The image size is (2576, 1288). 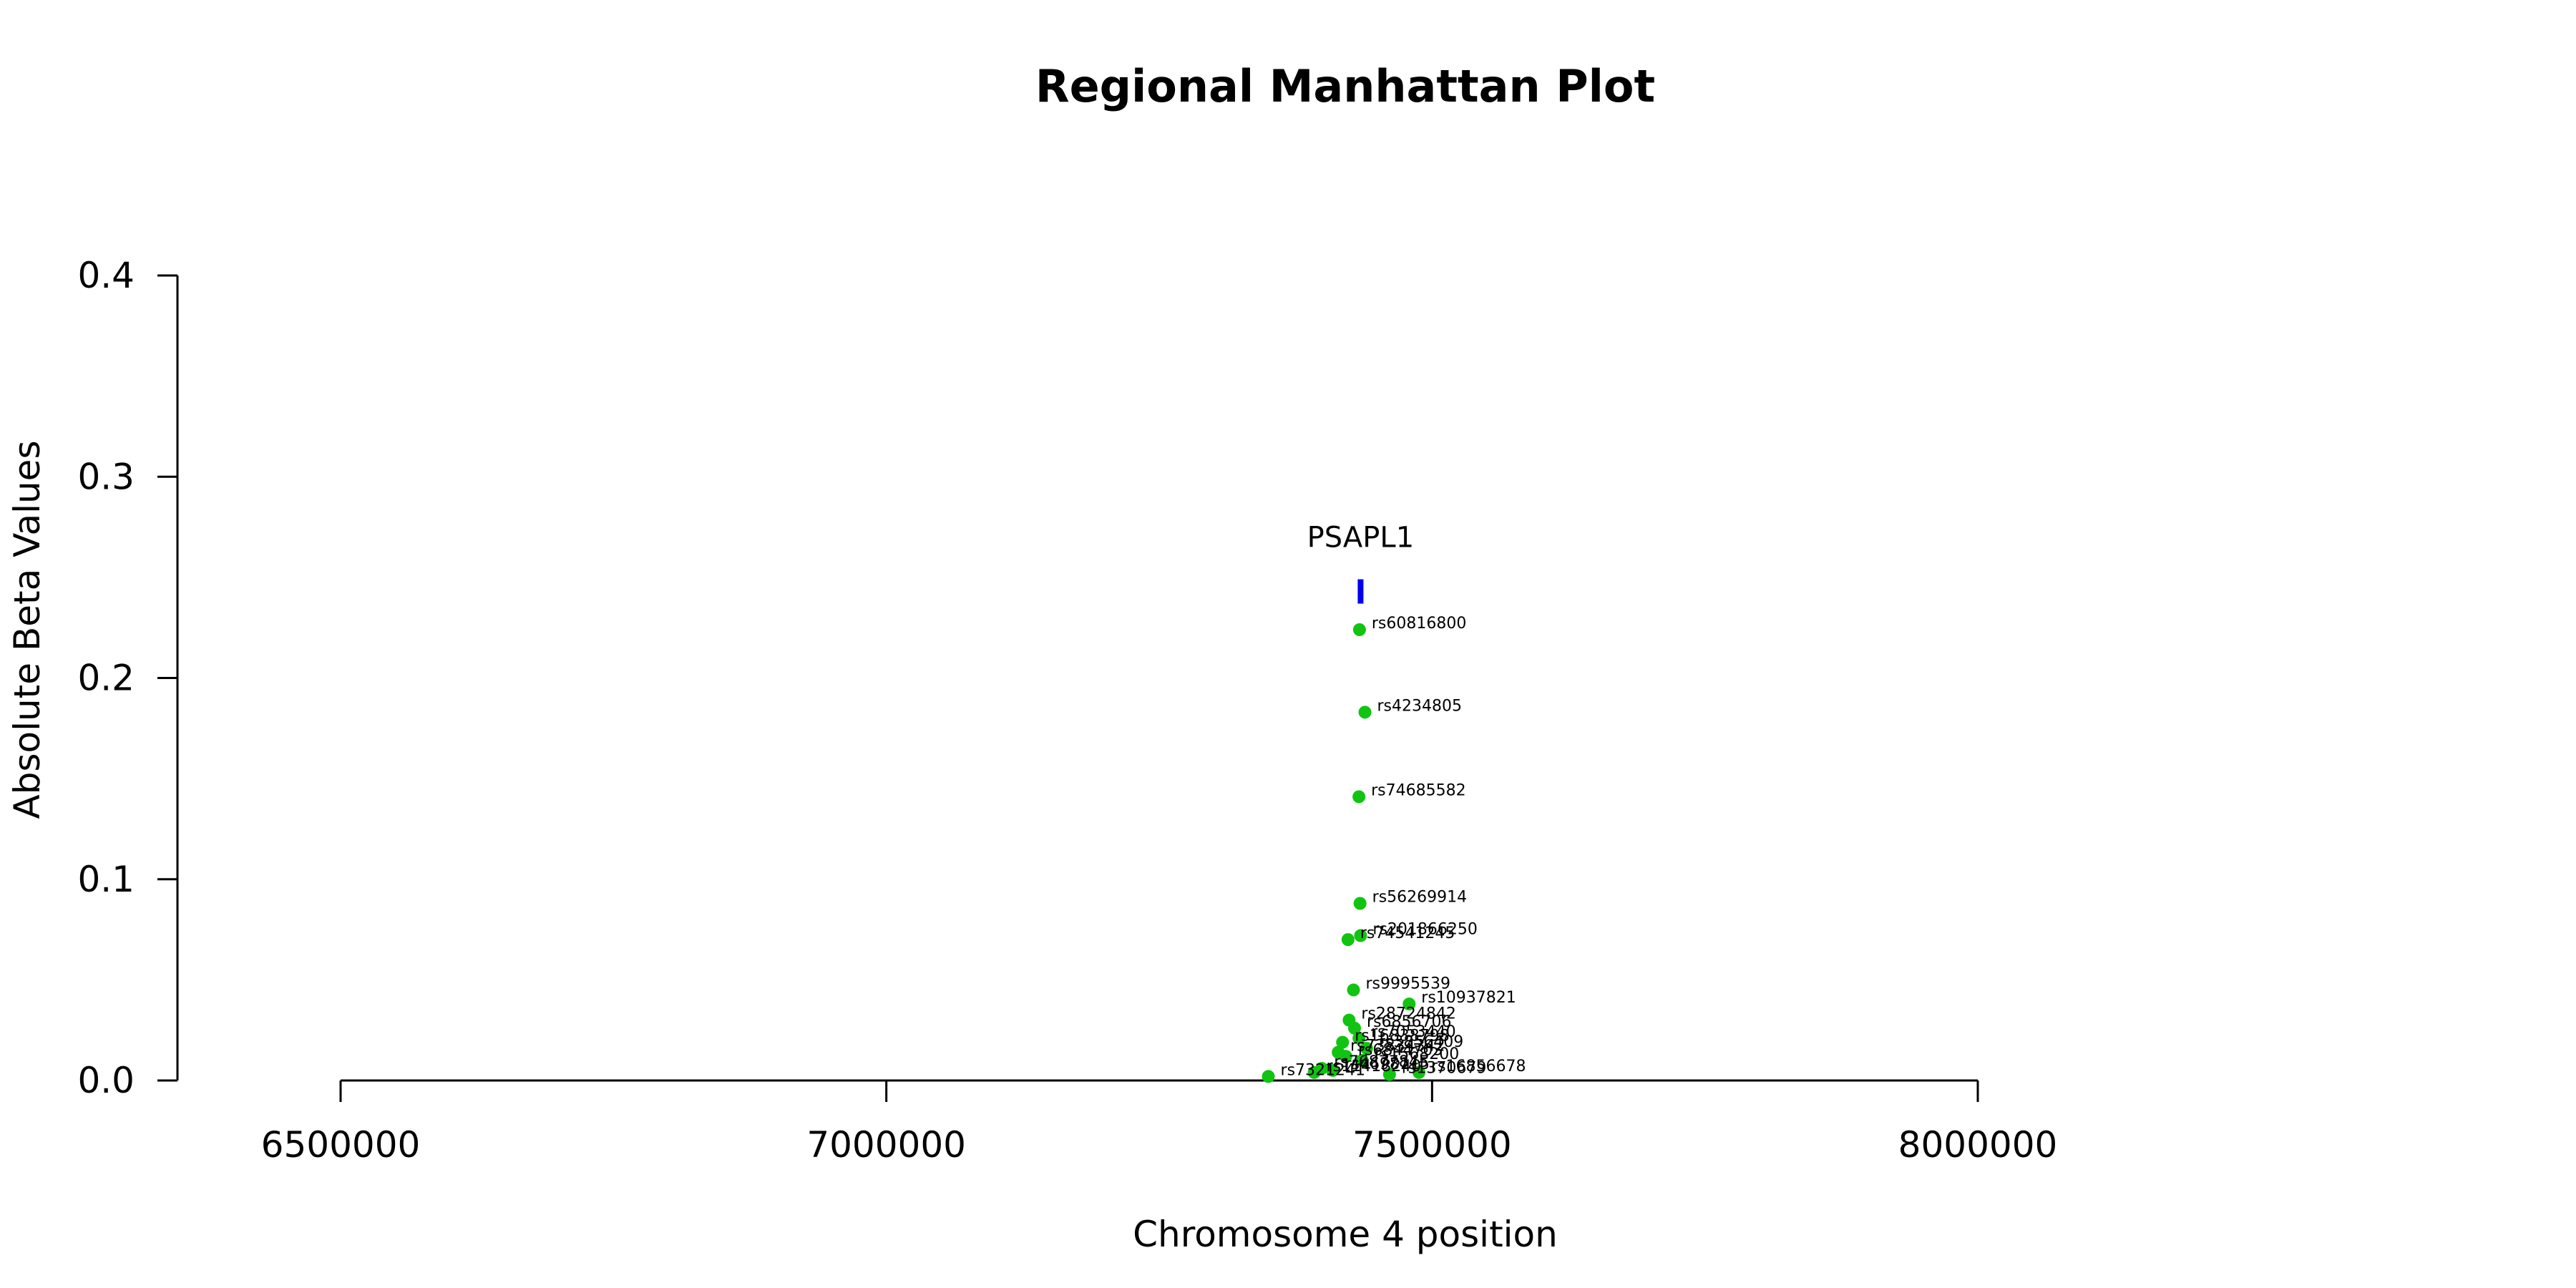 I want to click on snp-label: rs11418240, so click(x=1374, y=1066).